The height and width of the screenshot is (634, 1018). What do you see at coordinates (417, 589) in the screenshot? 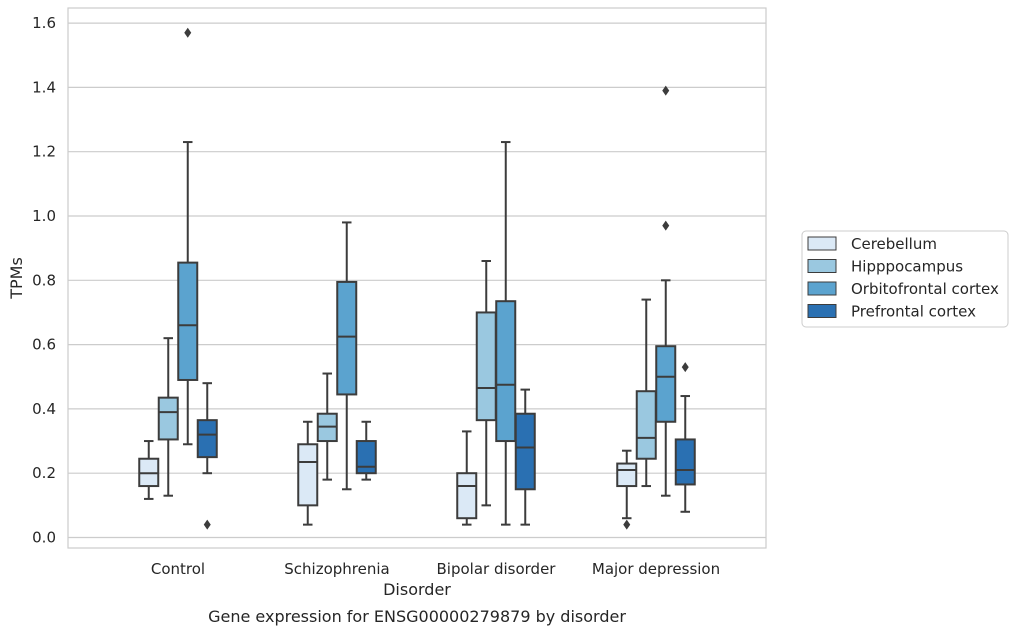
I see `x-axis-title: Disorder` at bounding box center [417, 589].